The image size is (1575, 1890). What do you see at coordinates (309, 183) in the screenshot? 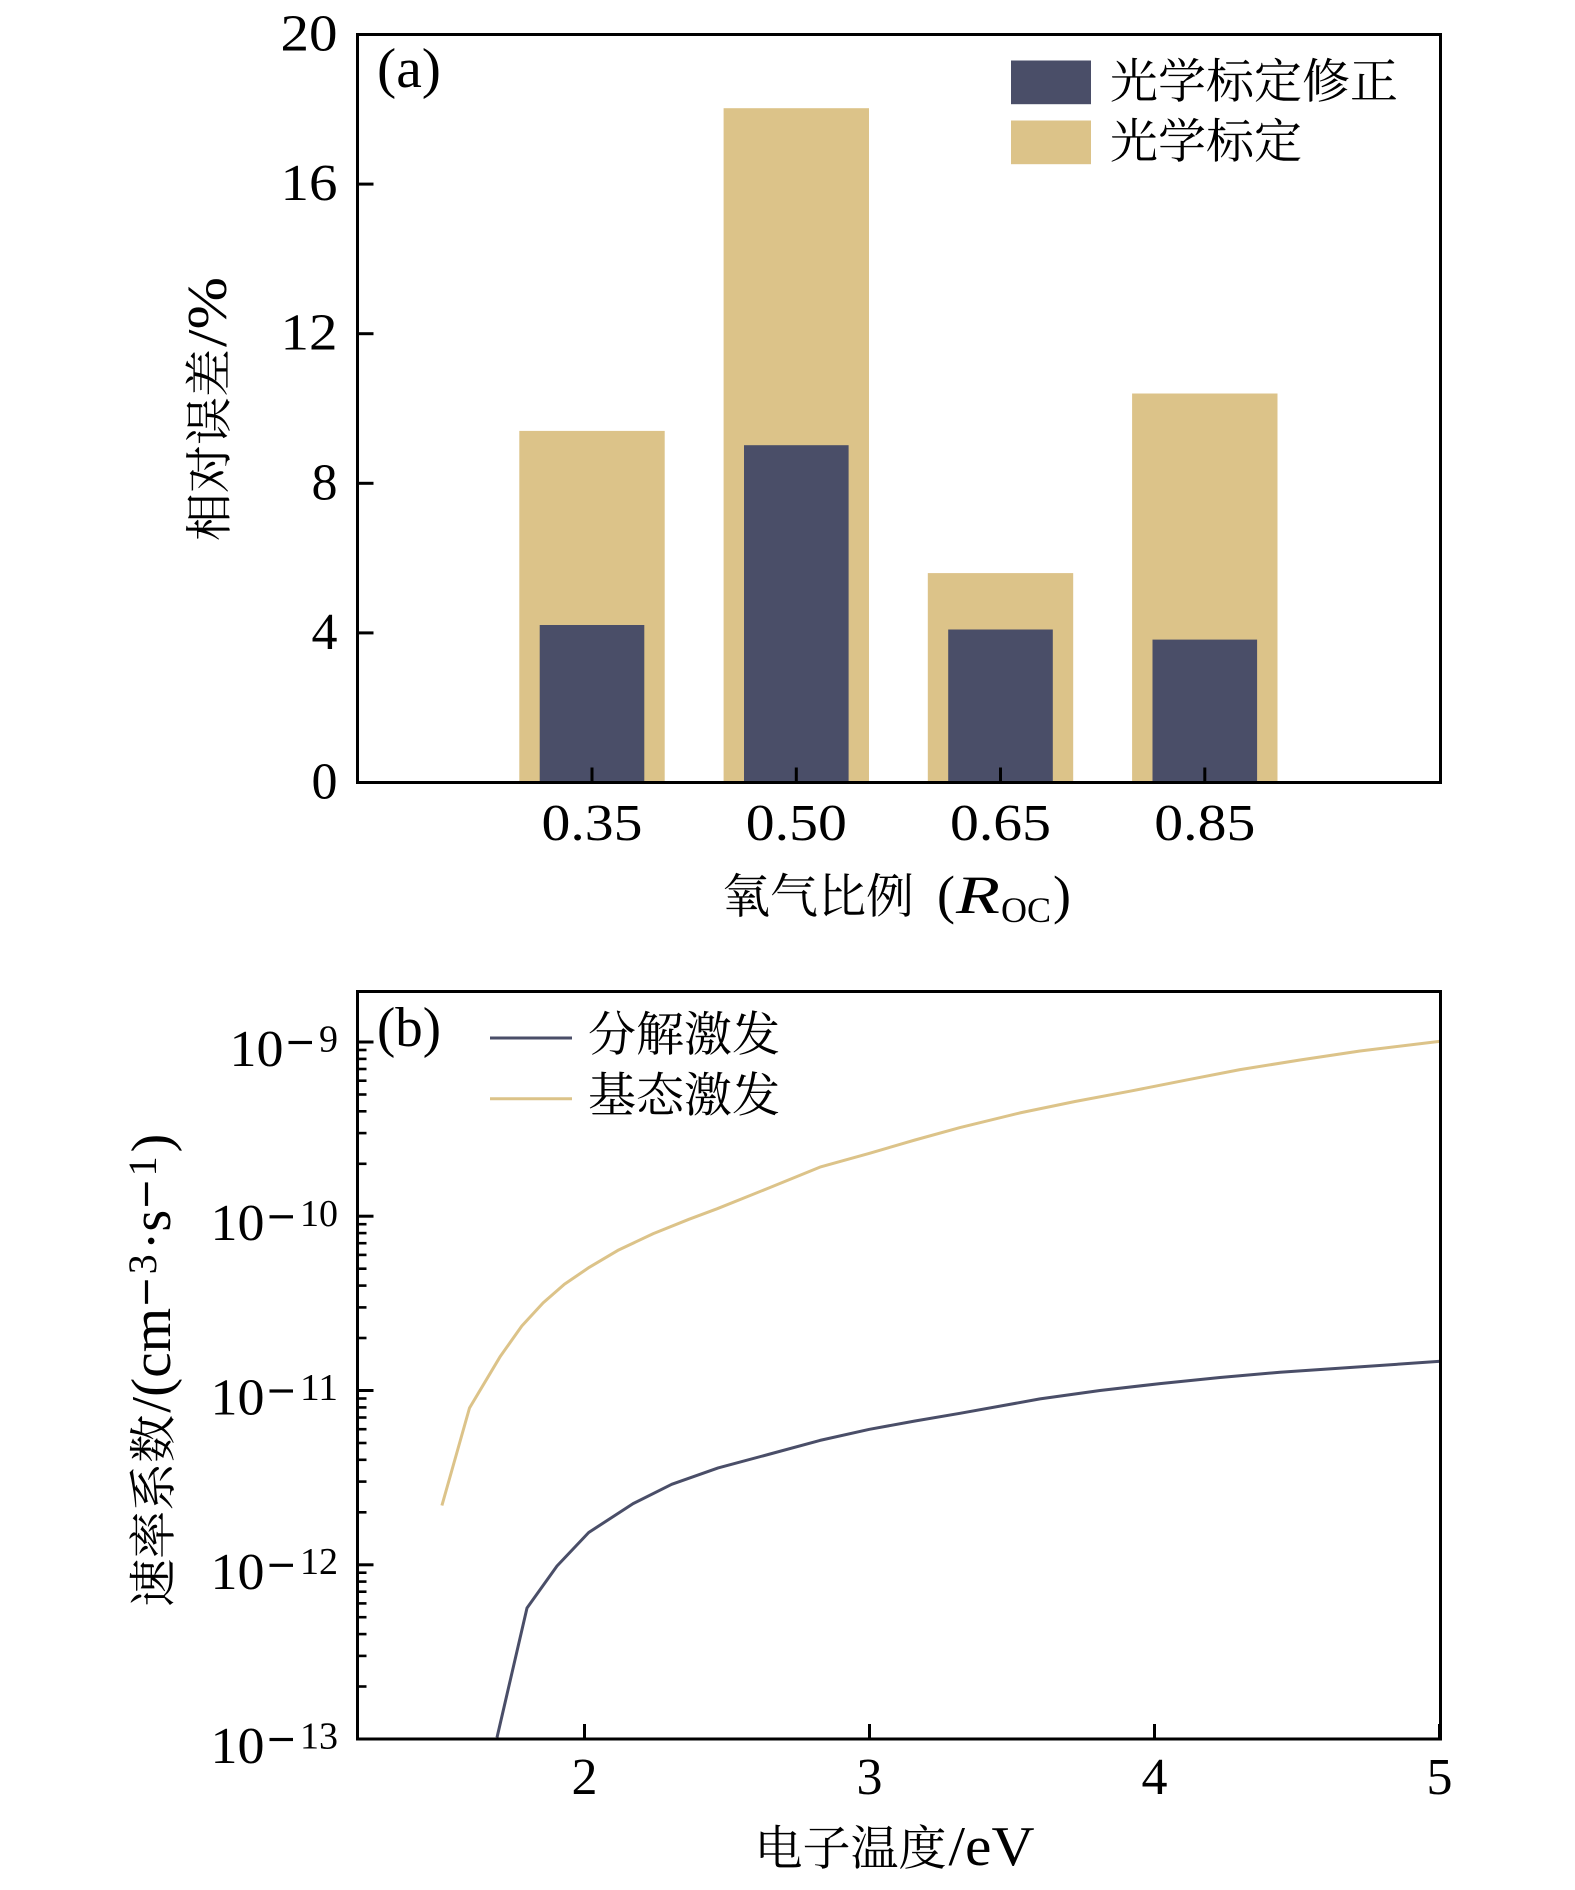
I see `svg-text: 16` at bounding box center [309, 183].